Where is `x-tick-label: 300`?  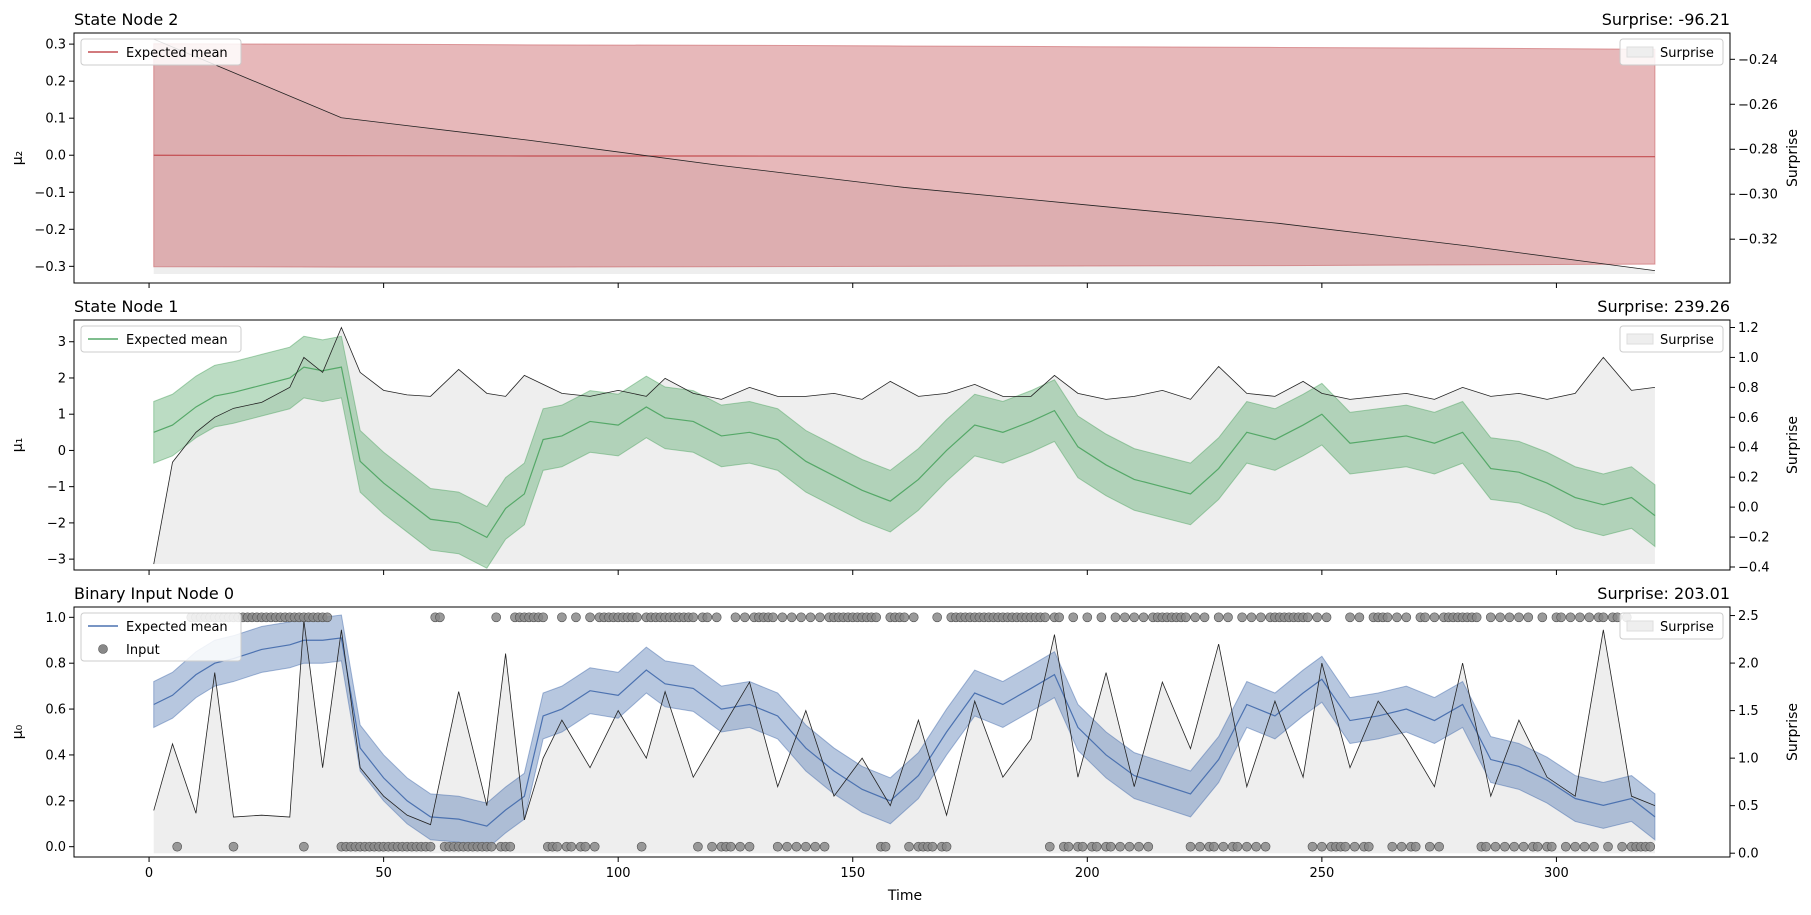
x-tick-label: 300 is located at coordinates (1556, 873).